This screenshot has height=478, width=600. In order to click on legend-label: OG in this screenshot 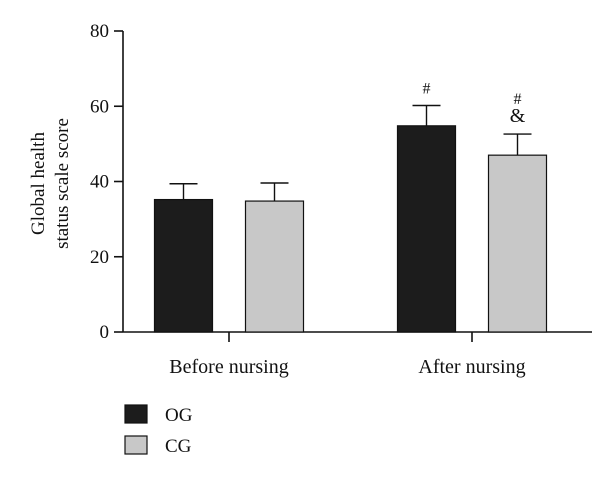, I will do `click(179, 415)`.